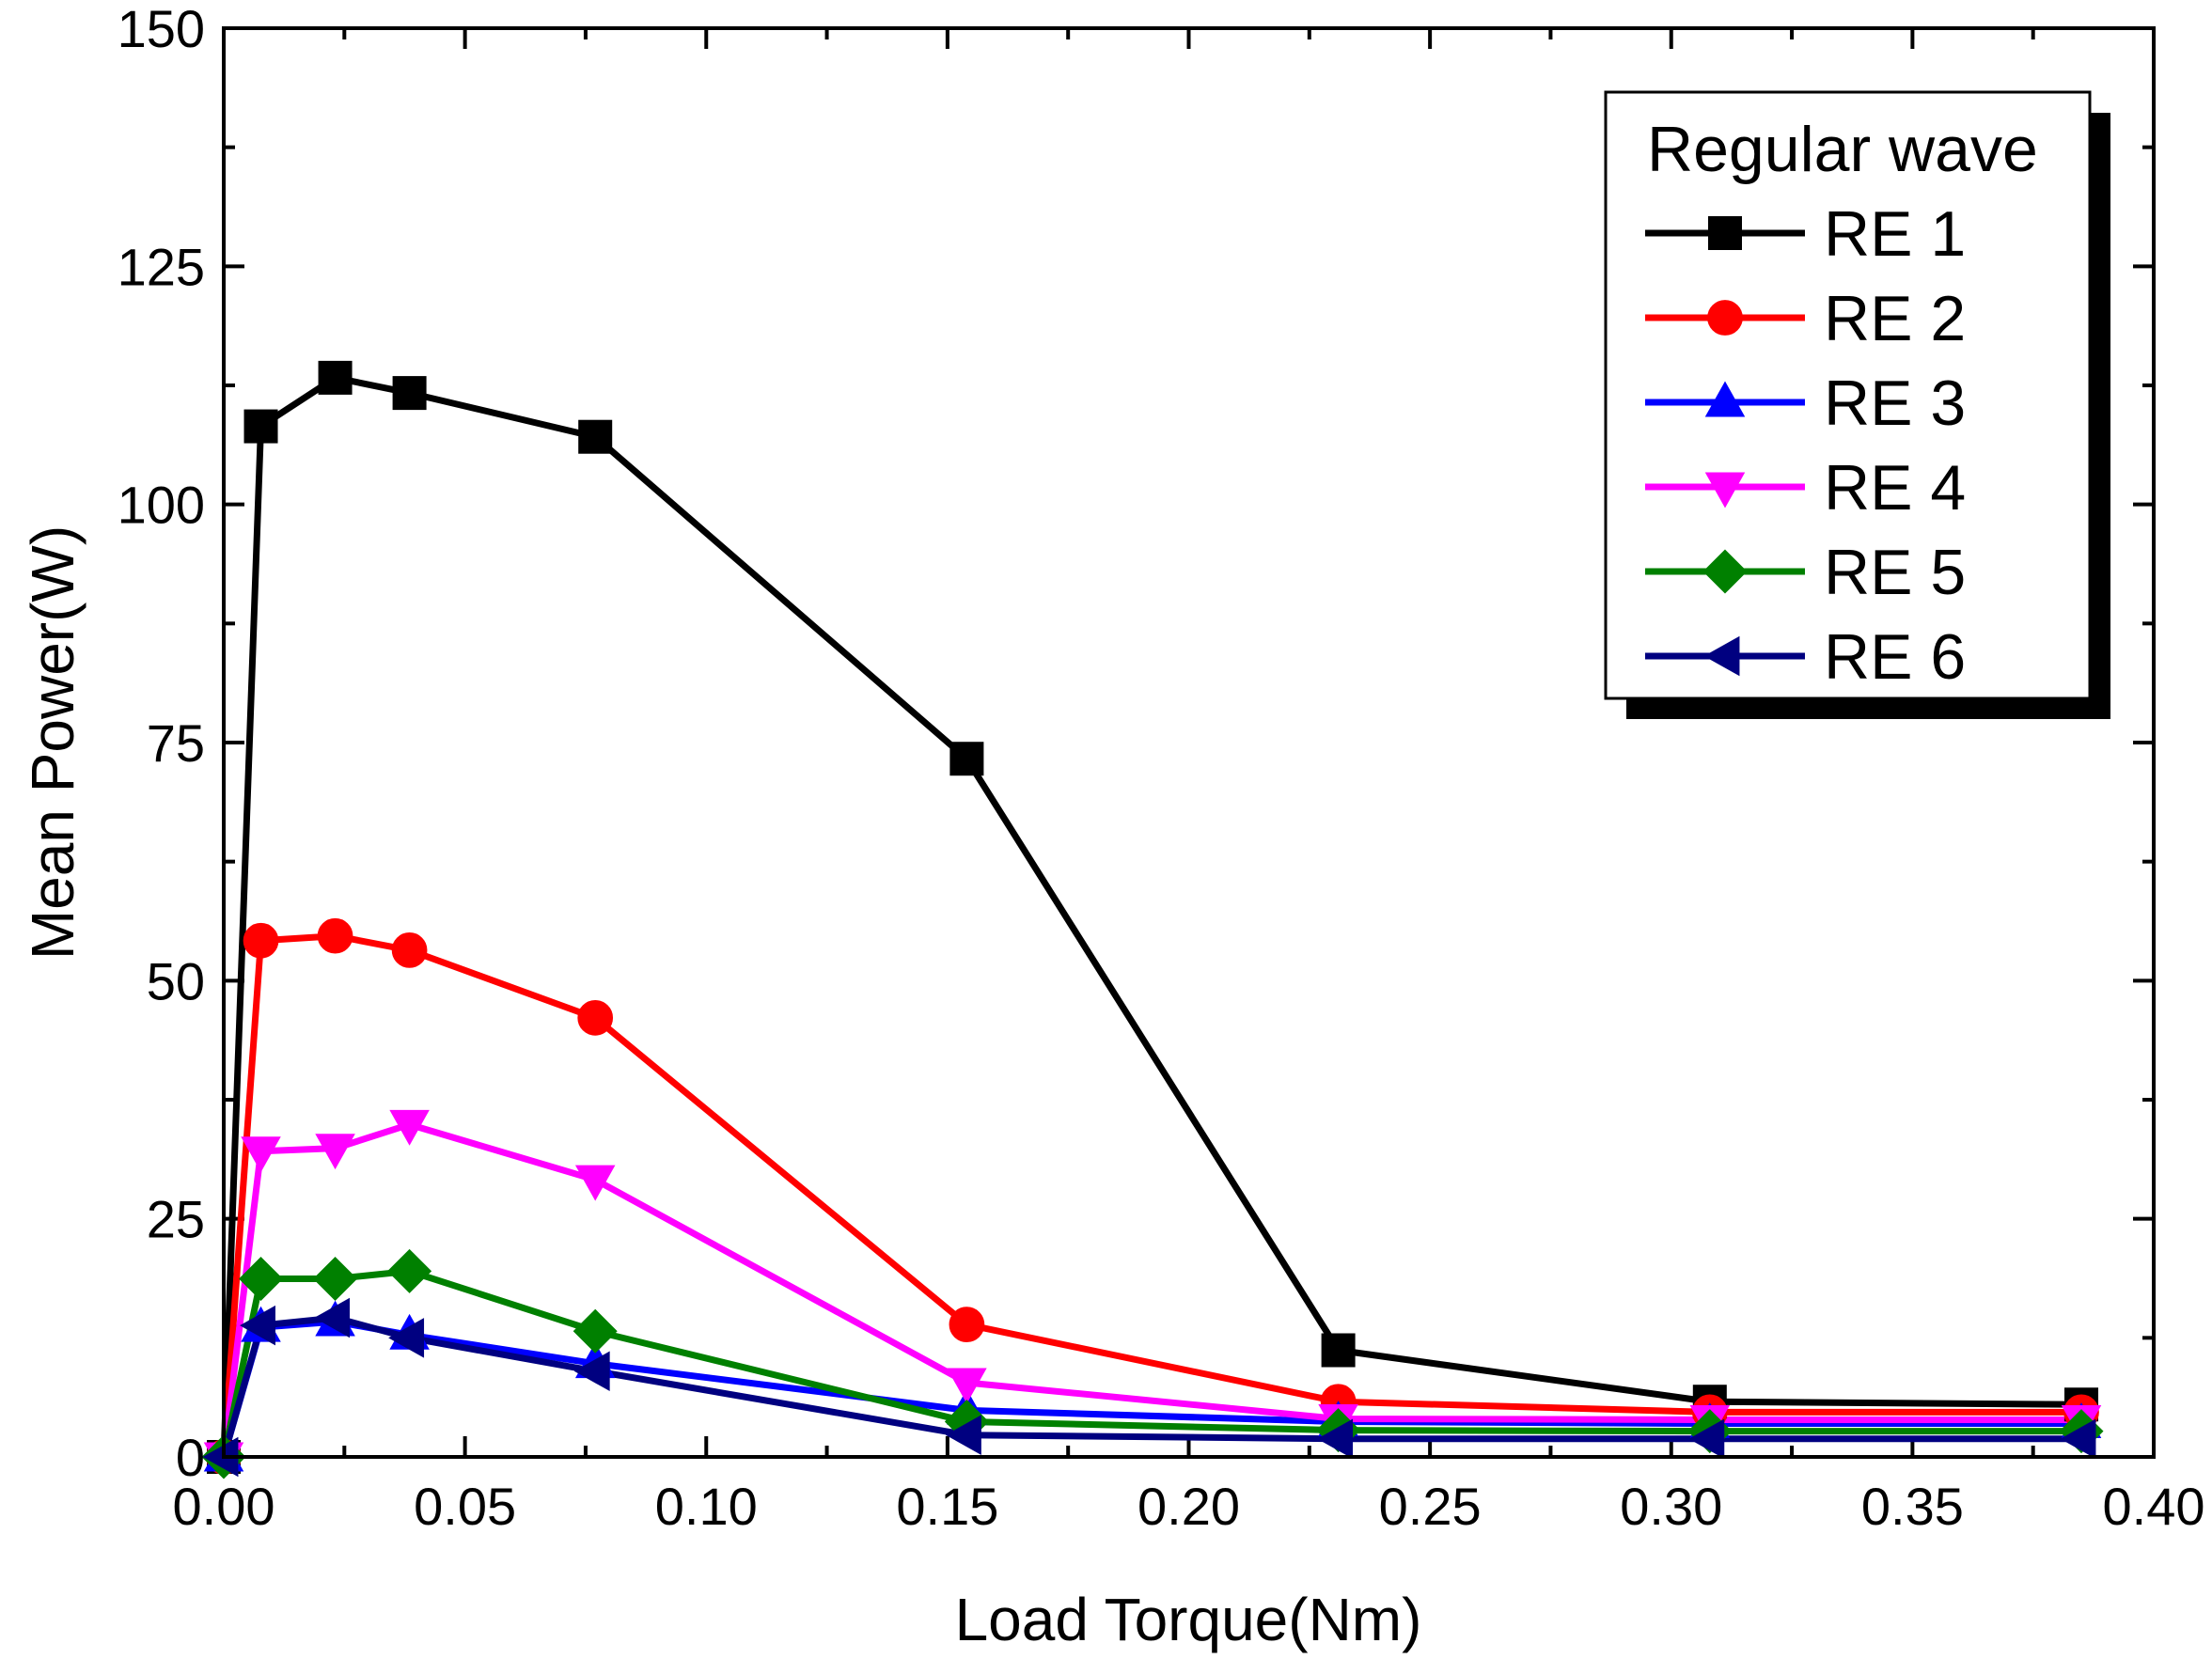  I want to click on y-tick-label: 100, so click(161, 505).